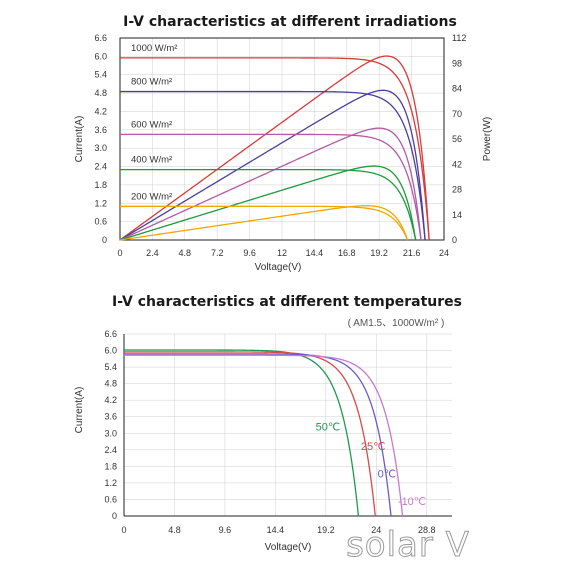 This screenshot has width=565, height=565. I want to click on chart1-iv-curve-600-w-m, so click(271, 187).